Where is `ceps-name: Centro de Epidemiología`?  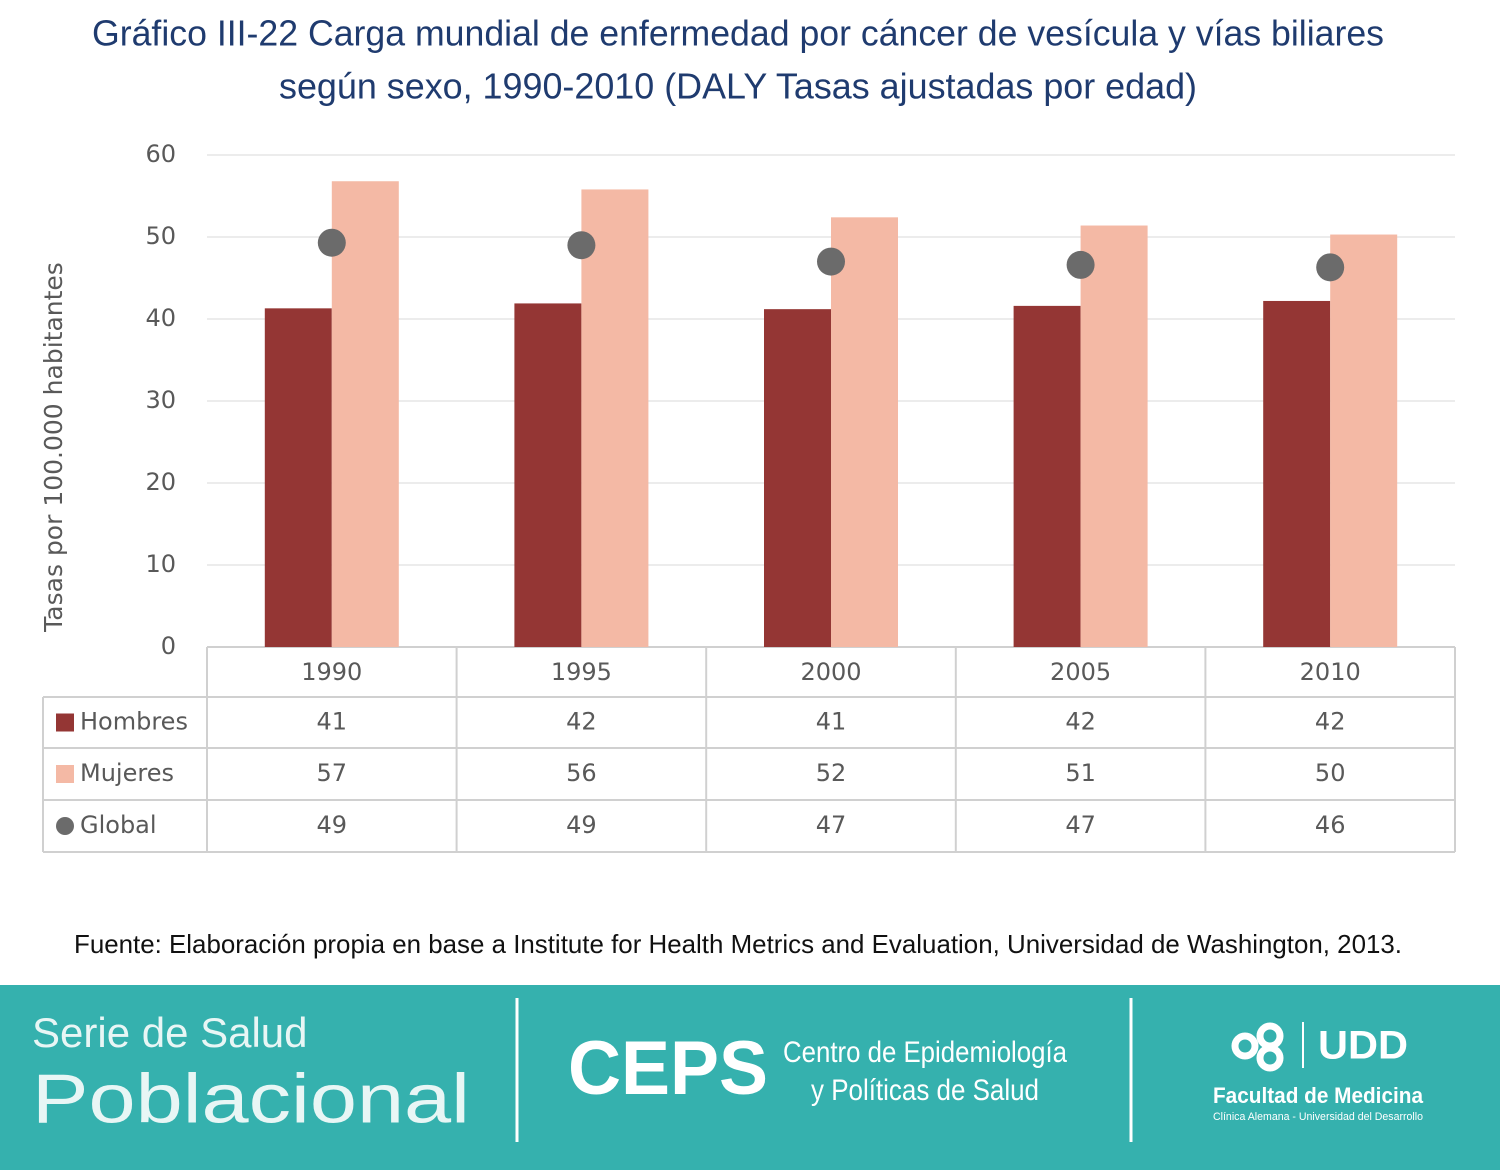 ceps-name: Centro de Epidemiología is located at coordinates (925, 1052).